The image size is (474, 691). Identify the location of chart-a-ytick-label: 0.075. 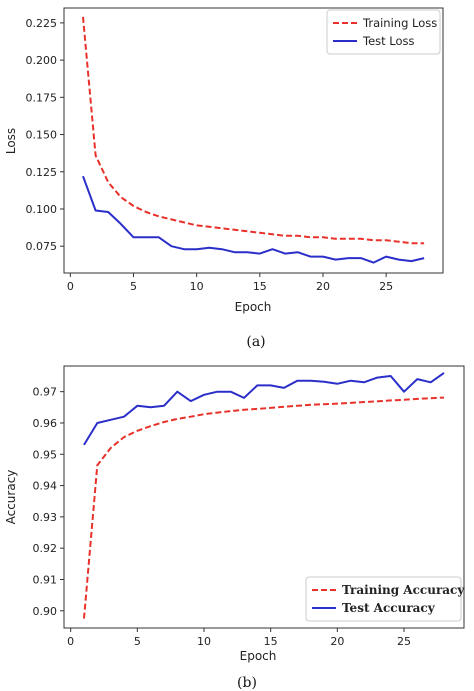
(42, 246).